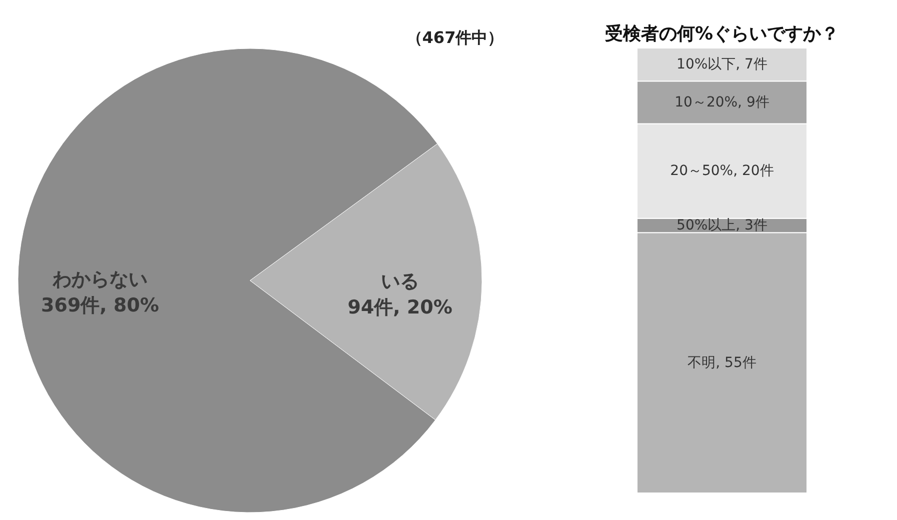 The width and height of the screenshot is (897, 520). What do you see at coordinates (400, 307) in the screenshot?
I see `data-label: 94件, 20%` at bounding box center [400, 307].